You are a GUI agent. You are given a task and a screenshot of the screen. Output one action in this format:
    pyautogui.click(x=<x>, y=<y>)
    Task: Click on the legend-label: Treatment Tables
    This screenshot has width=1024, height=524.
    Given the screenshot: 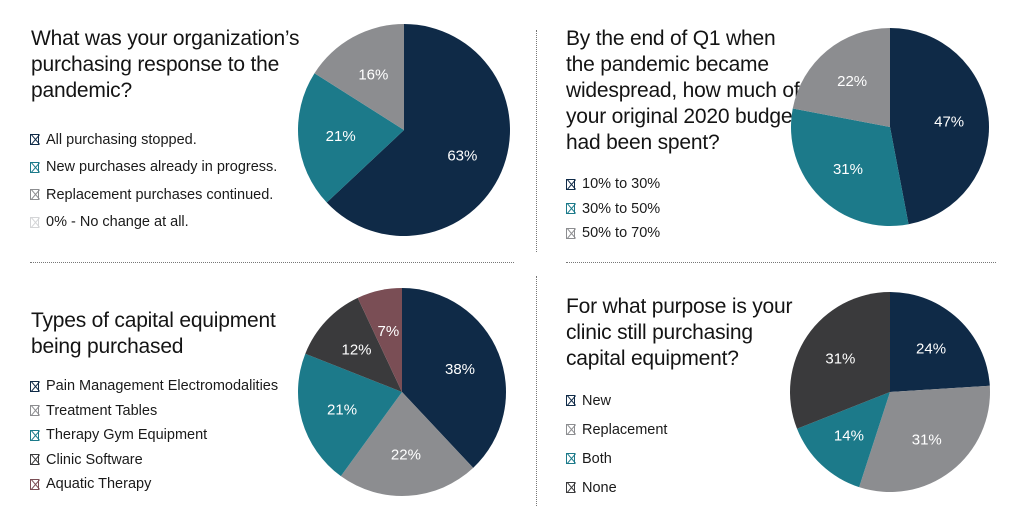 What is the action you would take?
    pyautogui.click(x=102, y=410)
    